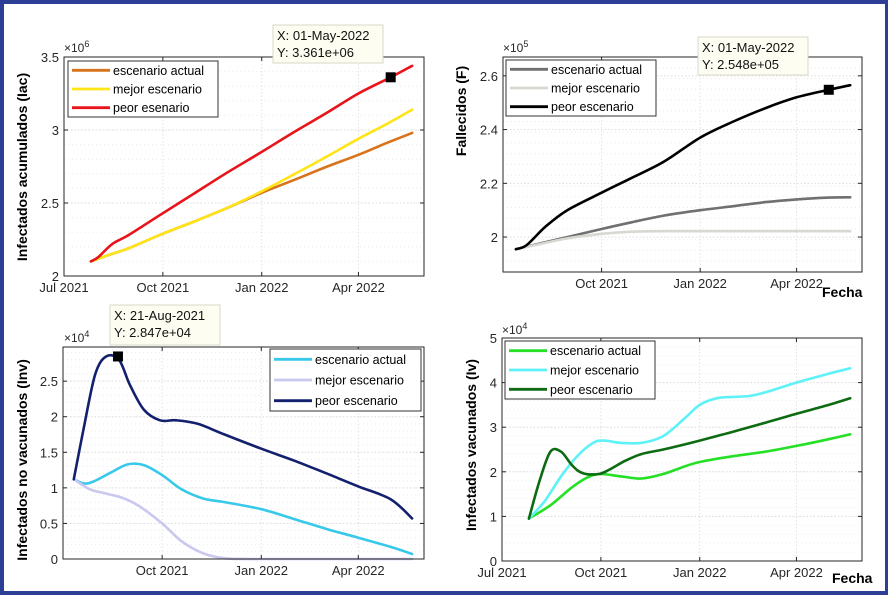 Image resolution: width=888 pixels, height=595 pixels. I want to click on y-tick-label: 0.5, so click(49, 523).